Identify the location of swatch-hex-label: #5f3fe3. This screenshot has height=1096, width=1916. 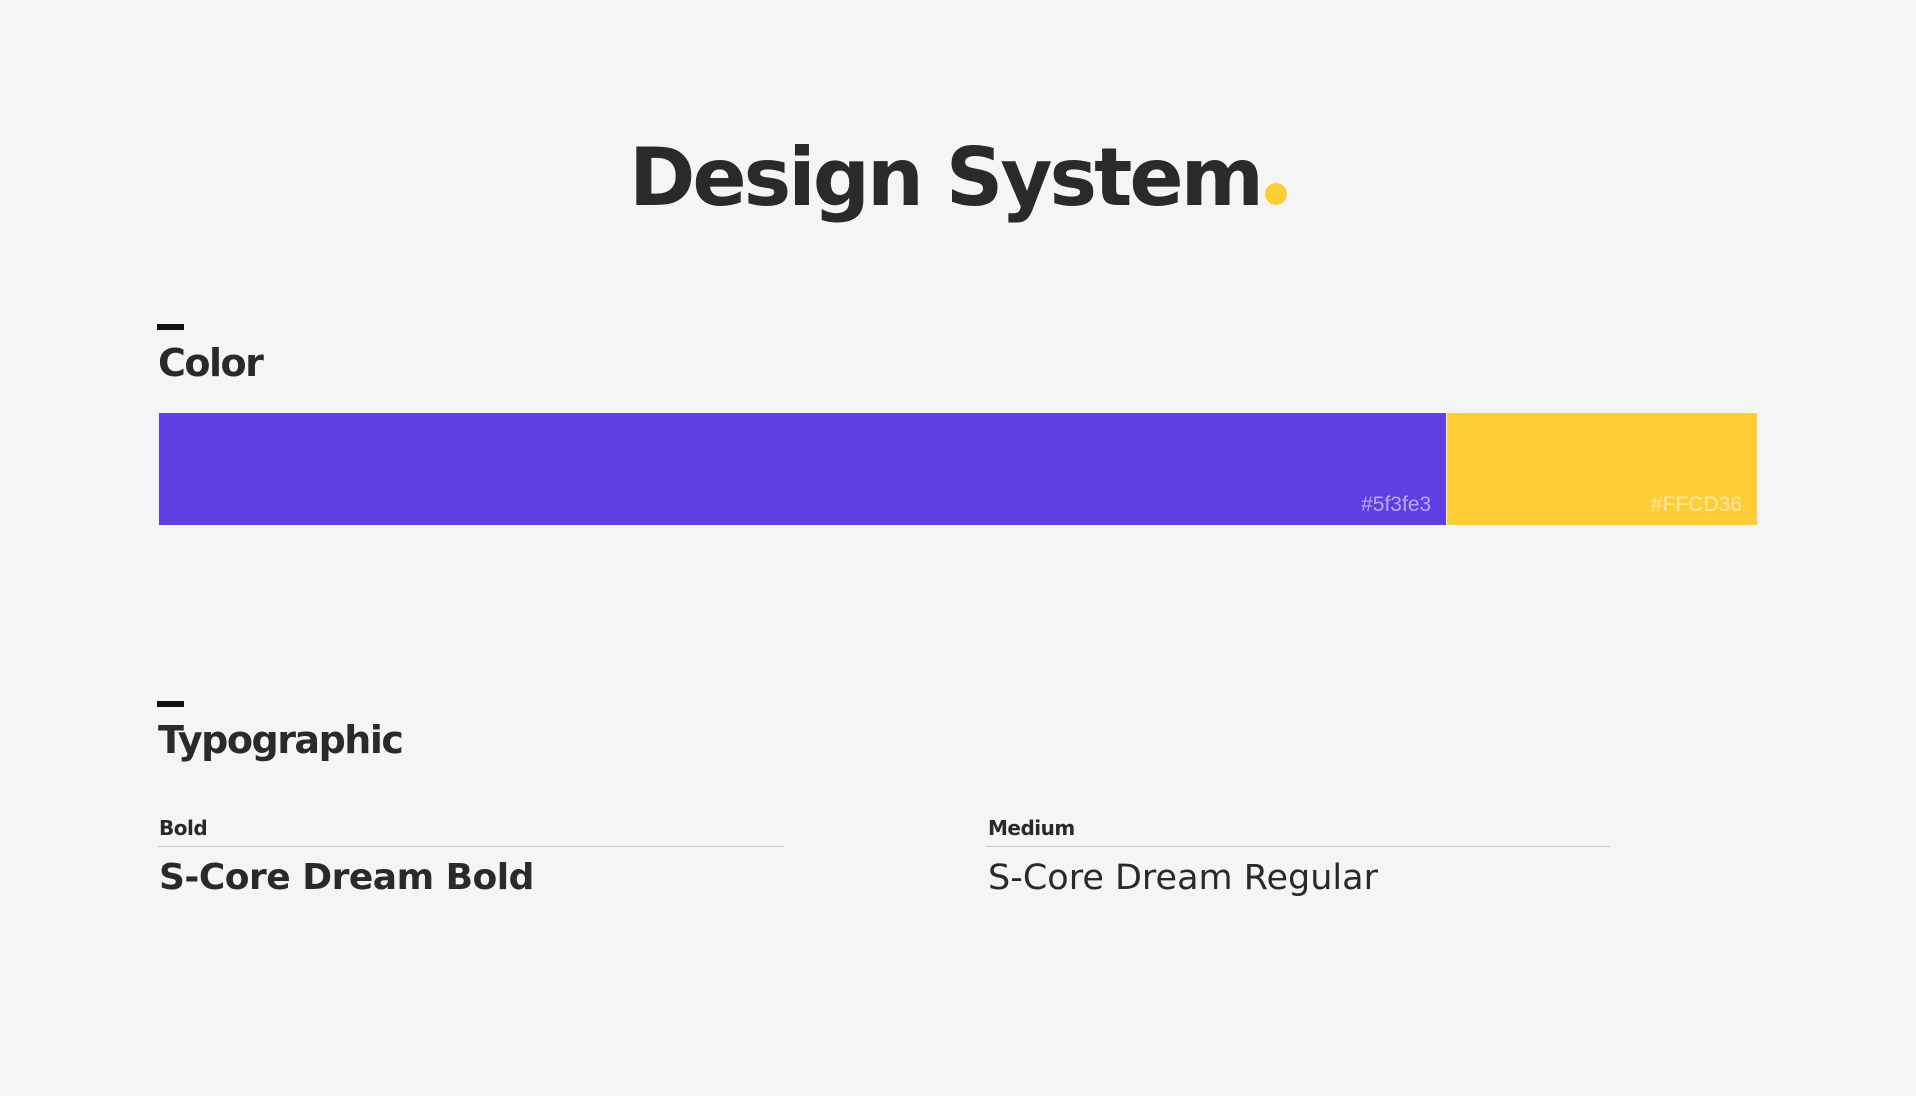
(1396, 504).